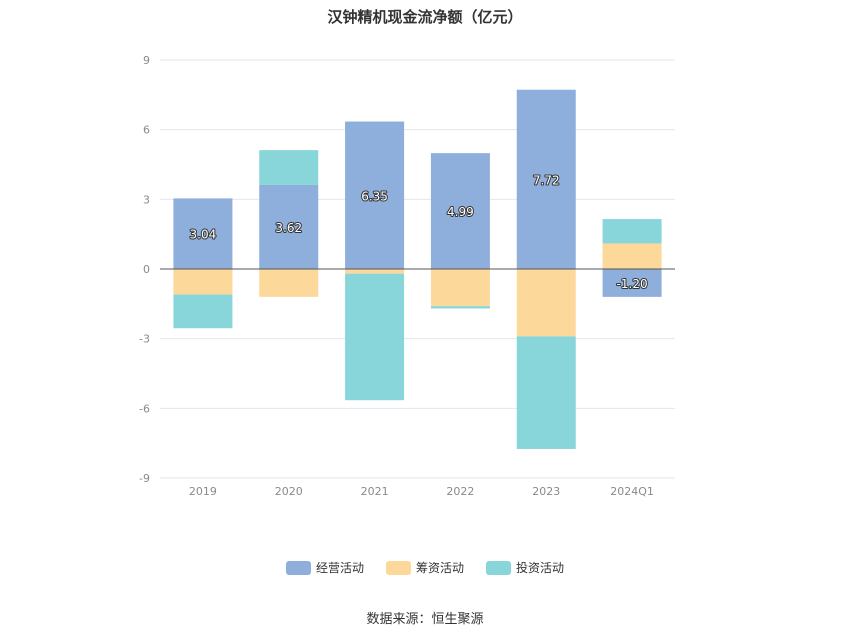 The height and width of the screenshot is (637, 850). I want to click on data-label: 7.72, so click(546, 180).